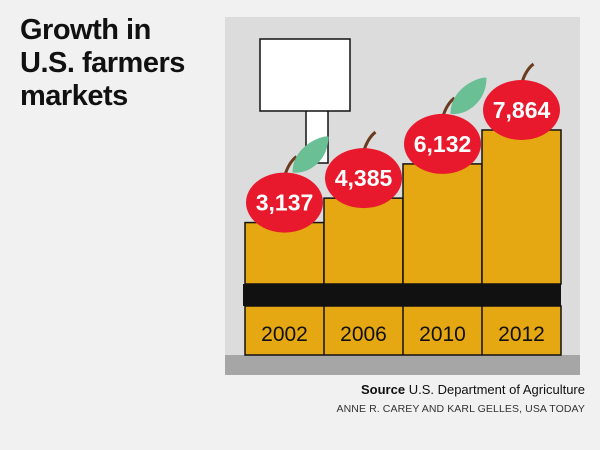 This screenshot has height=450, width=600. Describe the element at coordinates (310, 154) in the screenshot. I see `apple-leaf-2002` at that location.